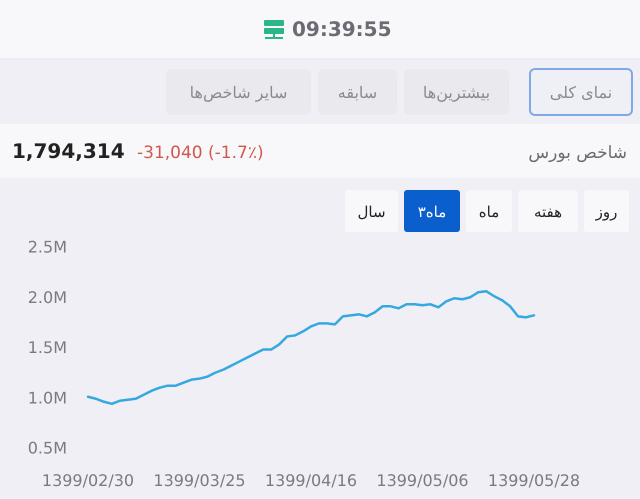 The image size is (640, 499). I want to click on text: -31,040 (-1.7٪), so click(200, 153).